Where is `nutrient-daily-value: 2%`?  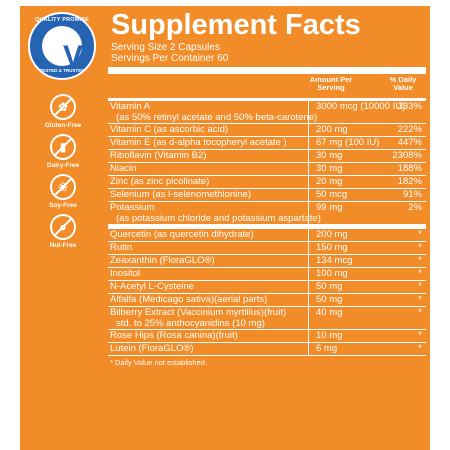
nutrient-daily-value: 2% is located at coordinates (415, 207).